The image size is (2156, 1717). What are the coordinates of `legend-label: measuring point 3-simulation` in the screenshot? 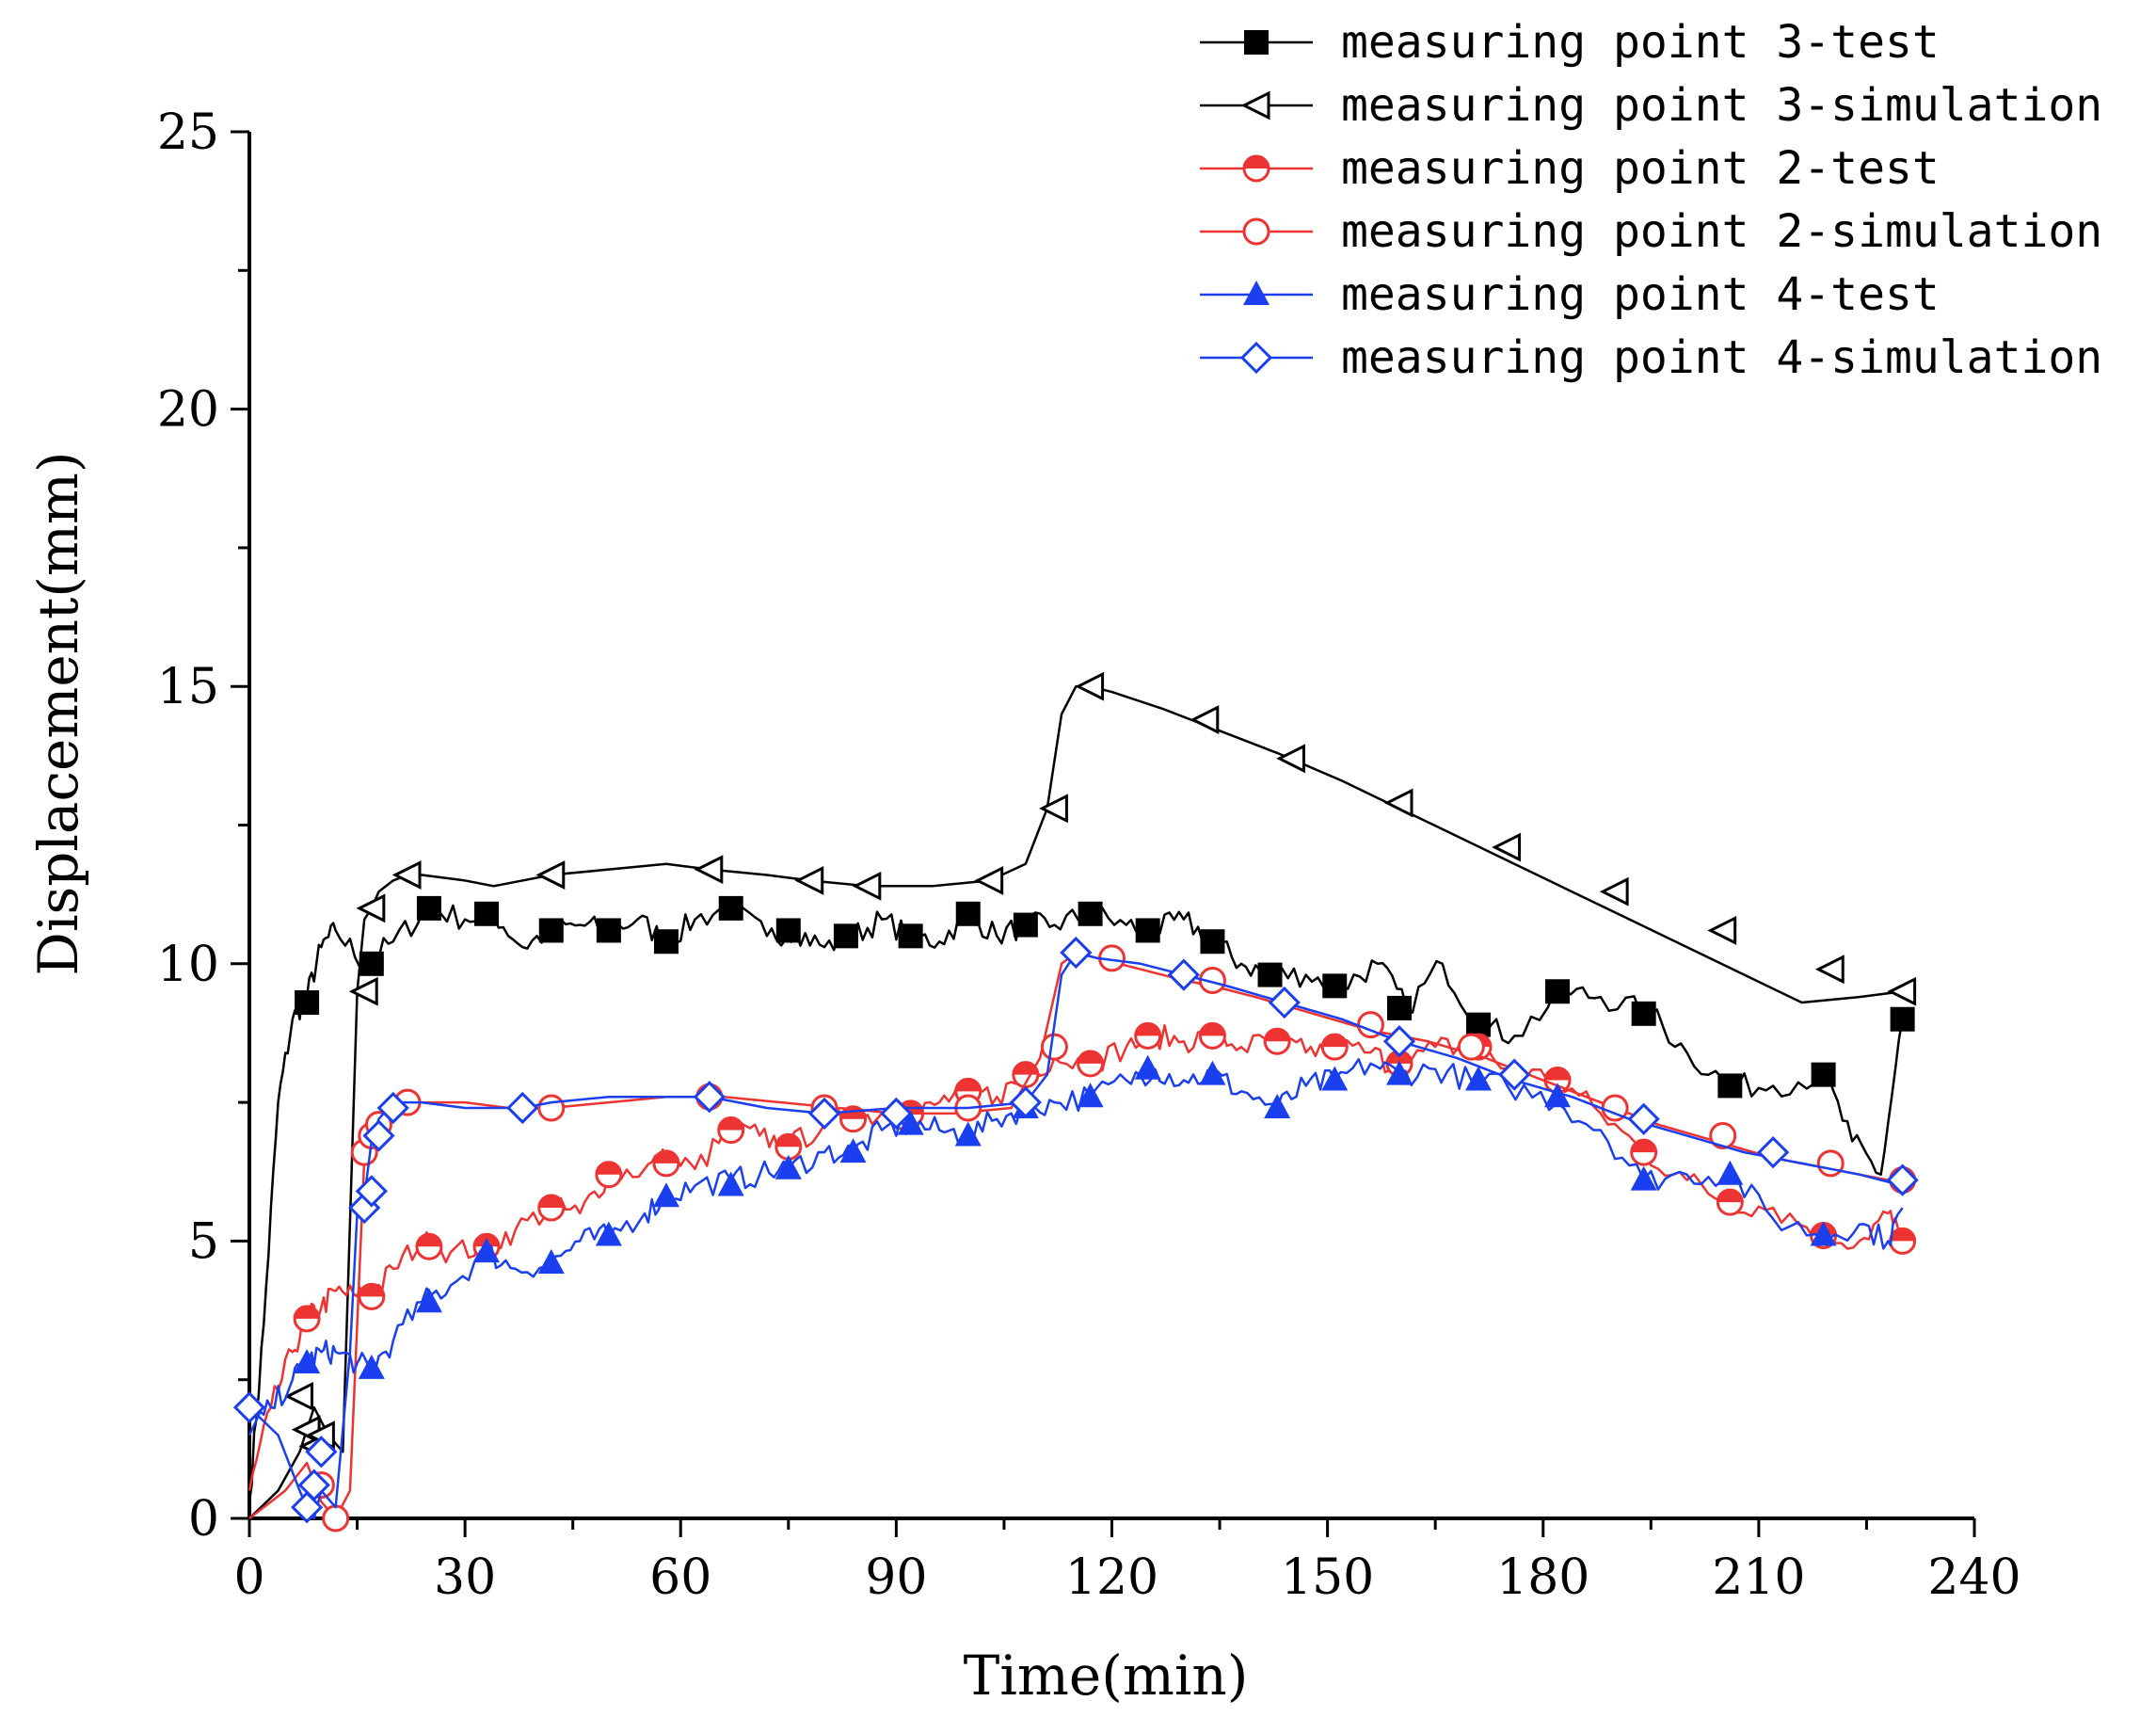 It's located at (1721, 105).